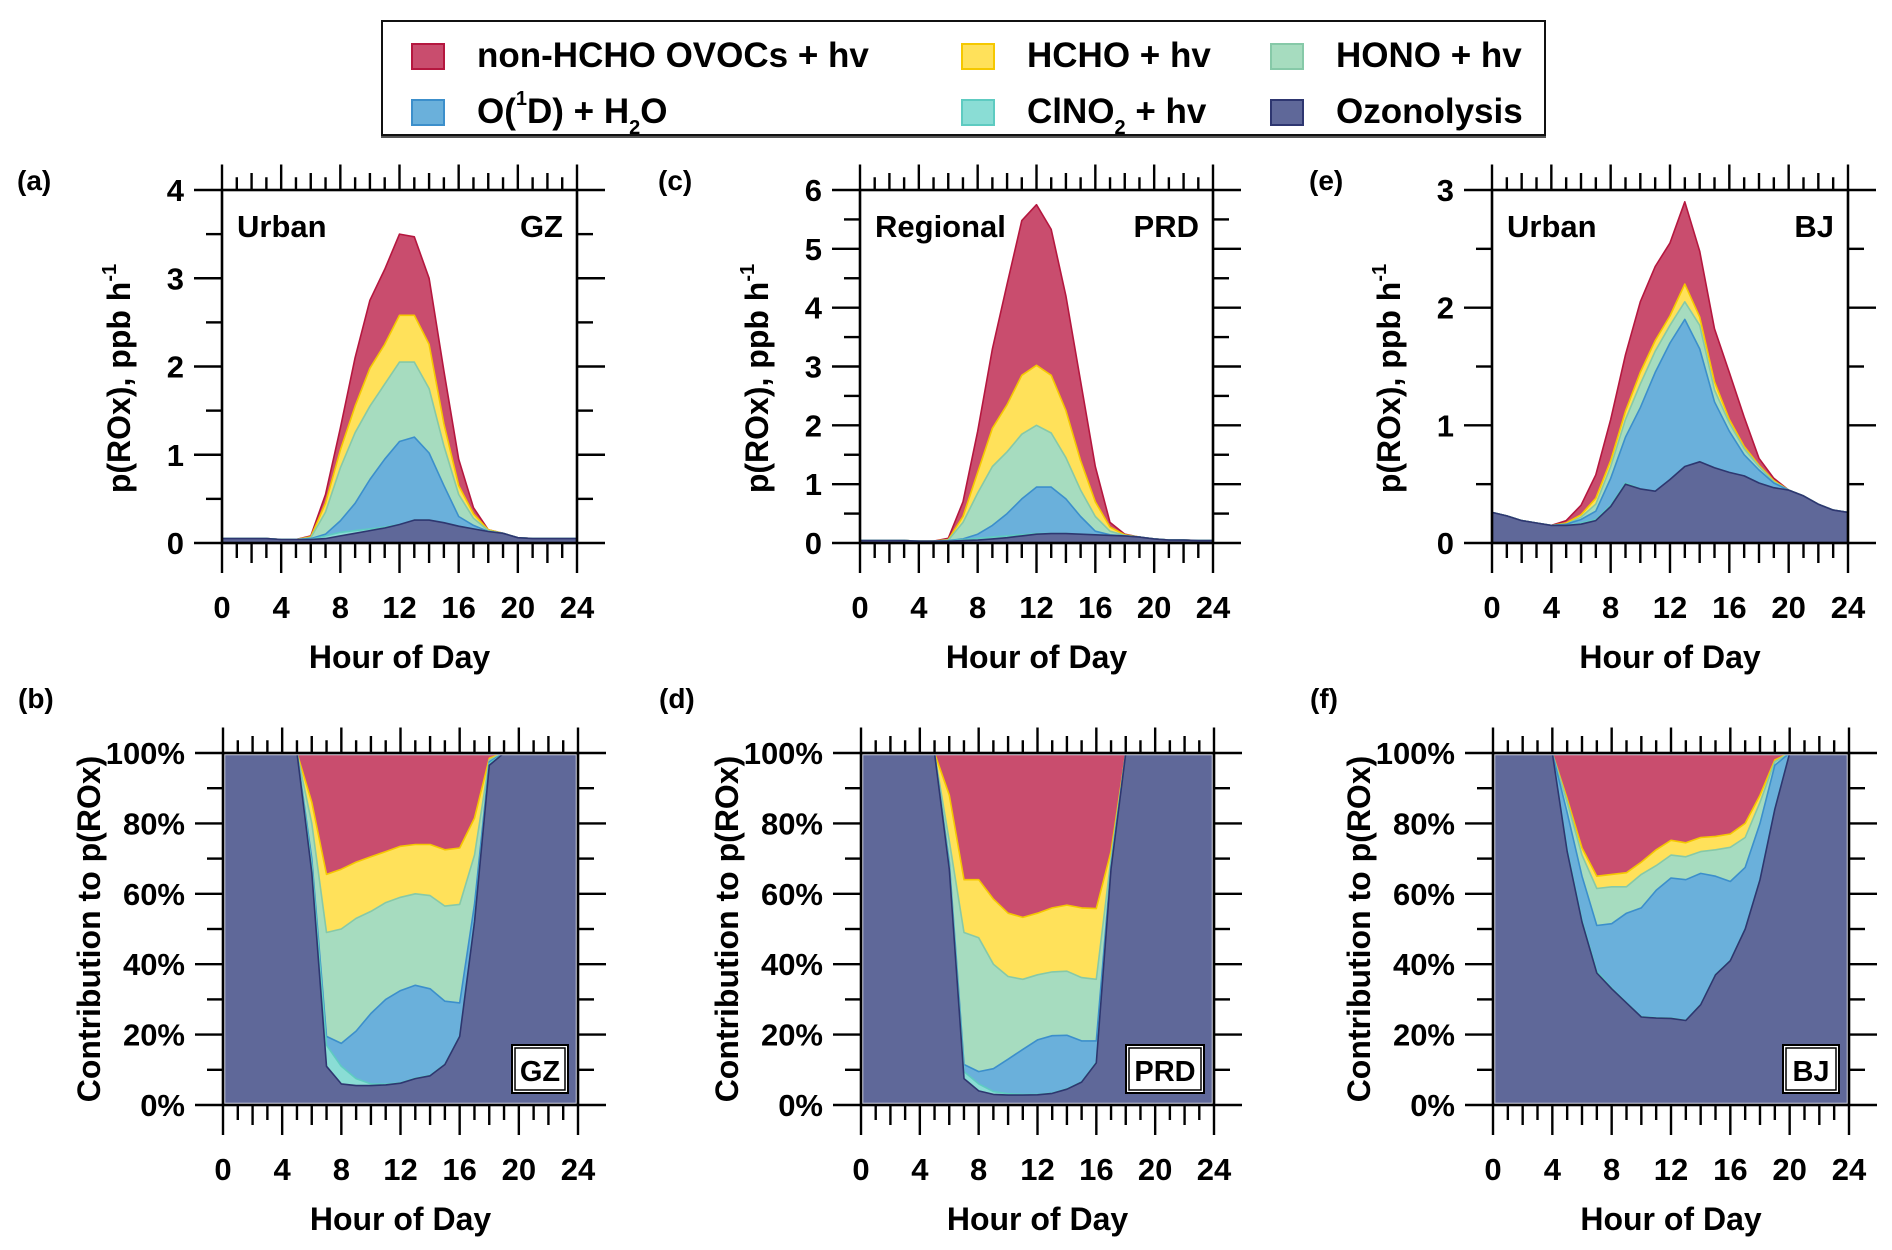 The width and height of the screenshot is (1892, 1250). Describe the element at coordinates (1287, 56) in the screenshot. I see `legend-swatch-hono` at that location.